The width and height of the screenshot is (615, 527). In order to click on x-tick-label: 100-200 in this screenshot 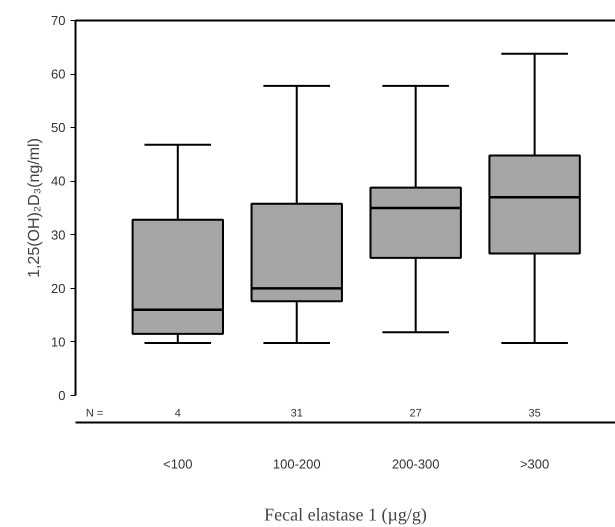, I will do `click(296, 464)`.